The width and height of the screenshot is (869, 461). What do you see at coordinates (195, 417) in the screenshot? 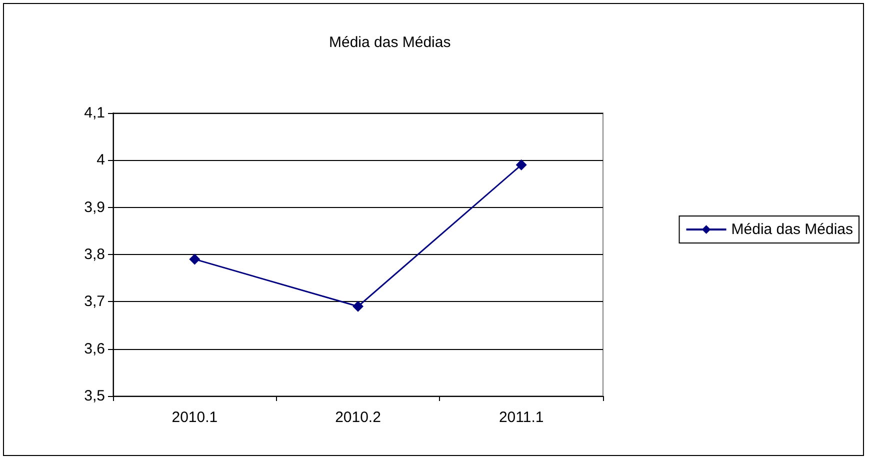
I see `x-tick-label: 2010.1` at bounding box center [195, 417].